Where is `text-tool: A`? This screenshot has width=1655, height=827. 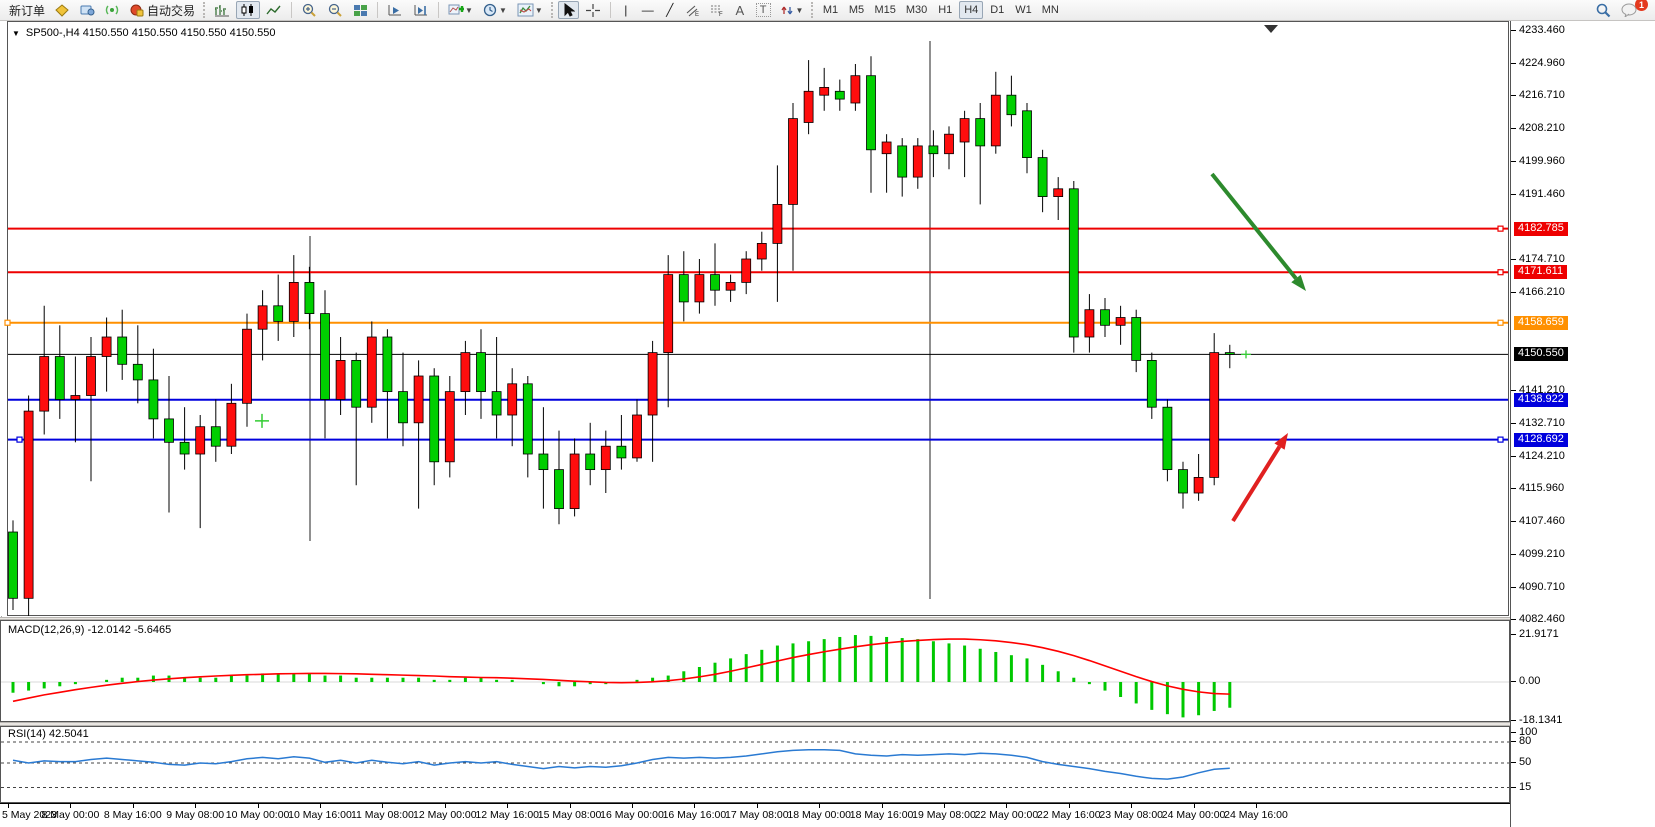
text-tool: A is located at coordinates (740, 10).